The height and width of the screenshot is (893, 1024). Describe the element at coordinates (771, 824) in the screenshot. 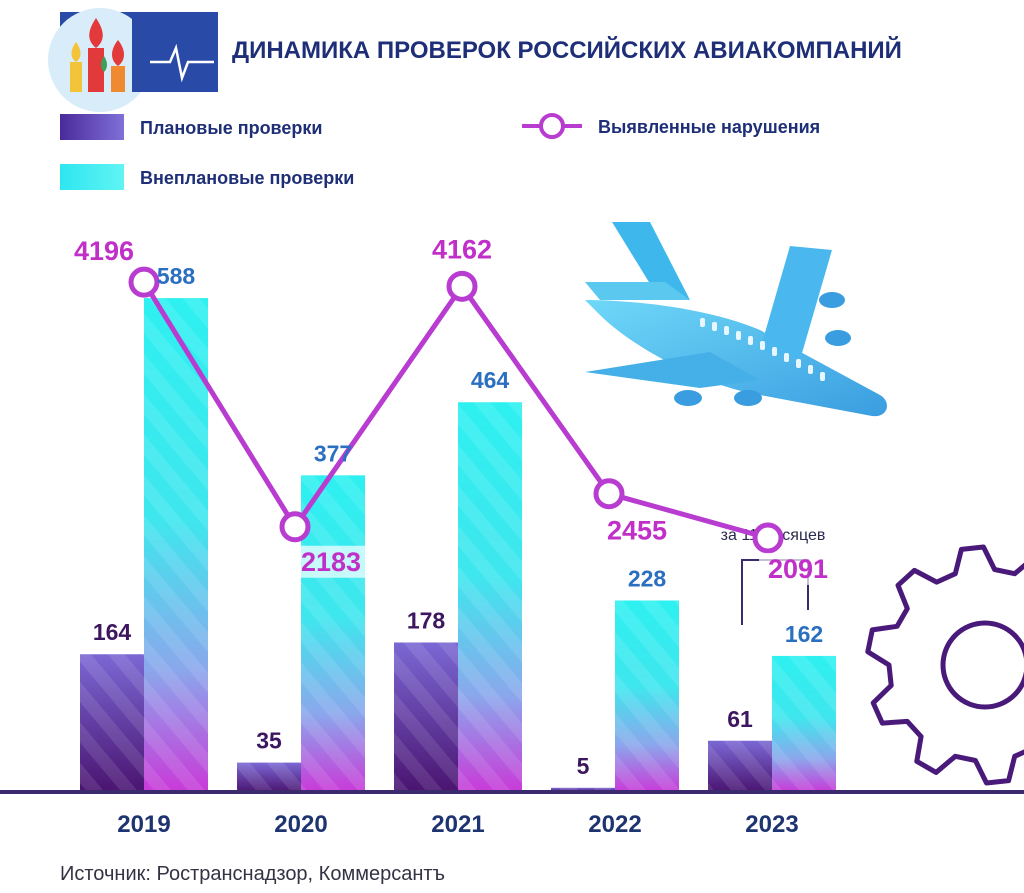

I see `x-tick-2023: 2023` at that location.